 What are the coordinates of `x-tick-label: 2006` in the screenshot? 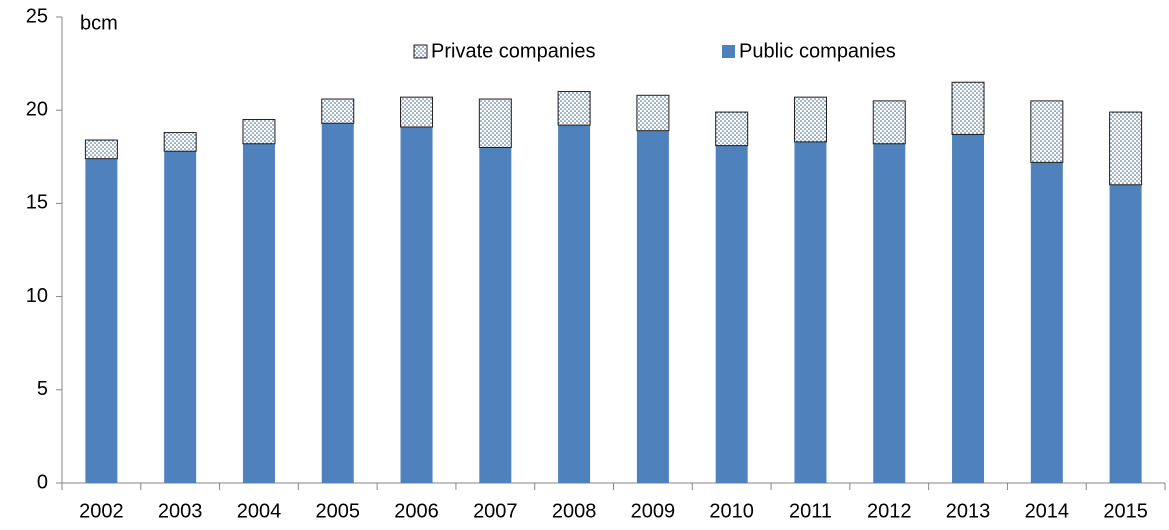 It's located at (416, 511).